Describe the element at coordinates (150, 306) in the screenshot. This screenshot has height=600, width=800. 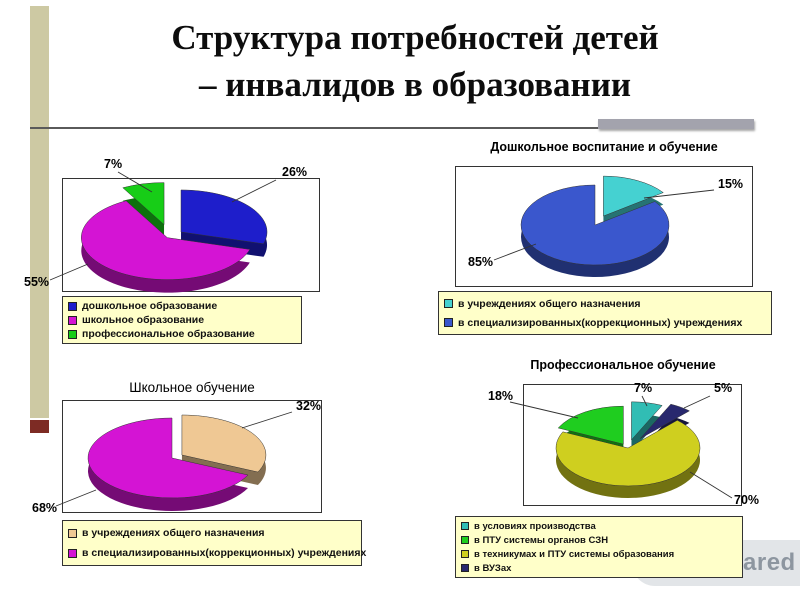
I see `legend-label: дошкольное образование` at that location.